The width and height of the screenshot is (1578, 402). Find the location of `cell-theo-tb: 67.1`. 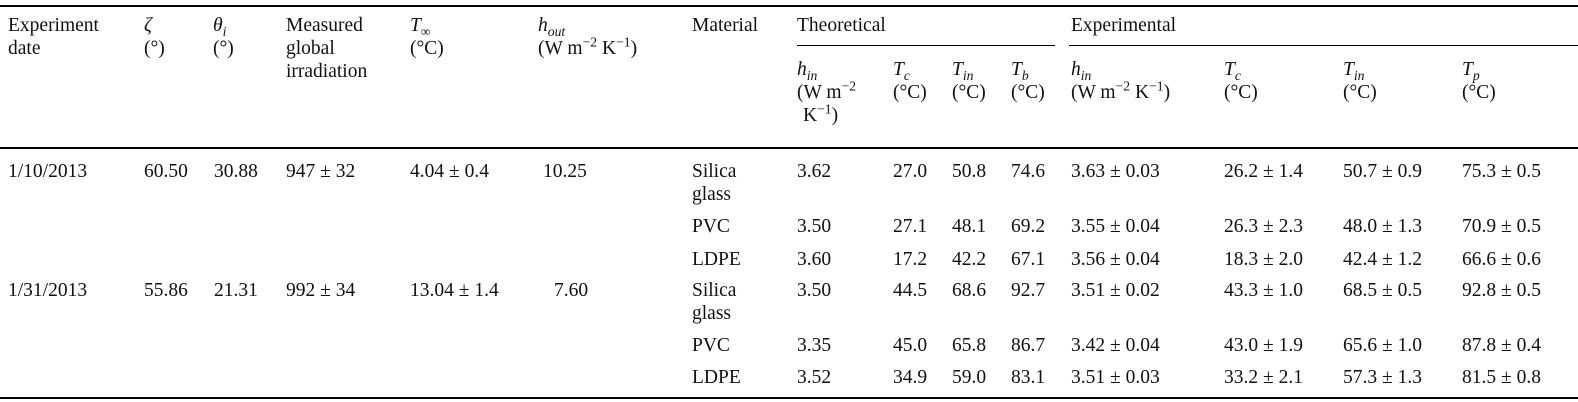

cell-theo-tb: 67.1 is located at coordinates (1028, 259).